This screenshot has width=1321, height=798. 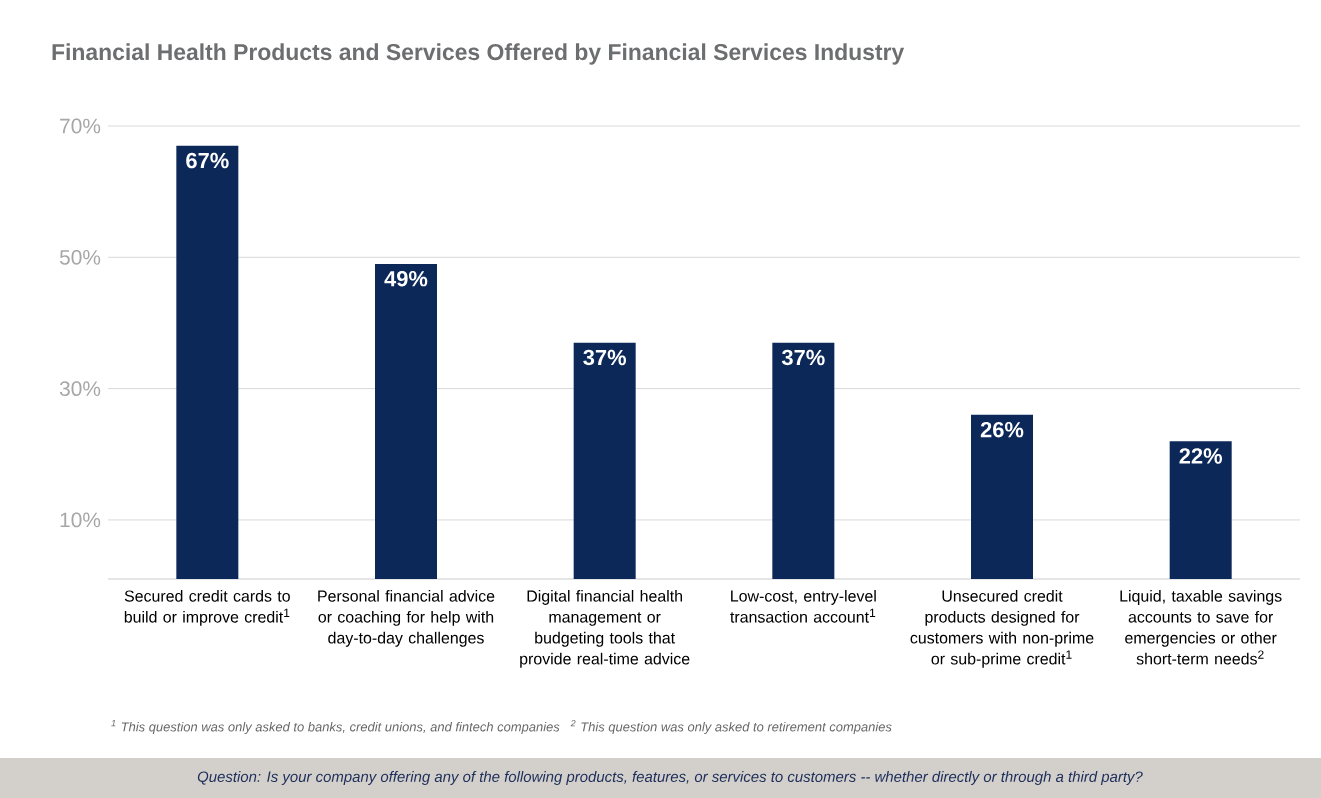 What do you see at coordinates (80, 257) in the screenshot?
I see `y-tick-label: 50%` at bounding box center [80, 257].